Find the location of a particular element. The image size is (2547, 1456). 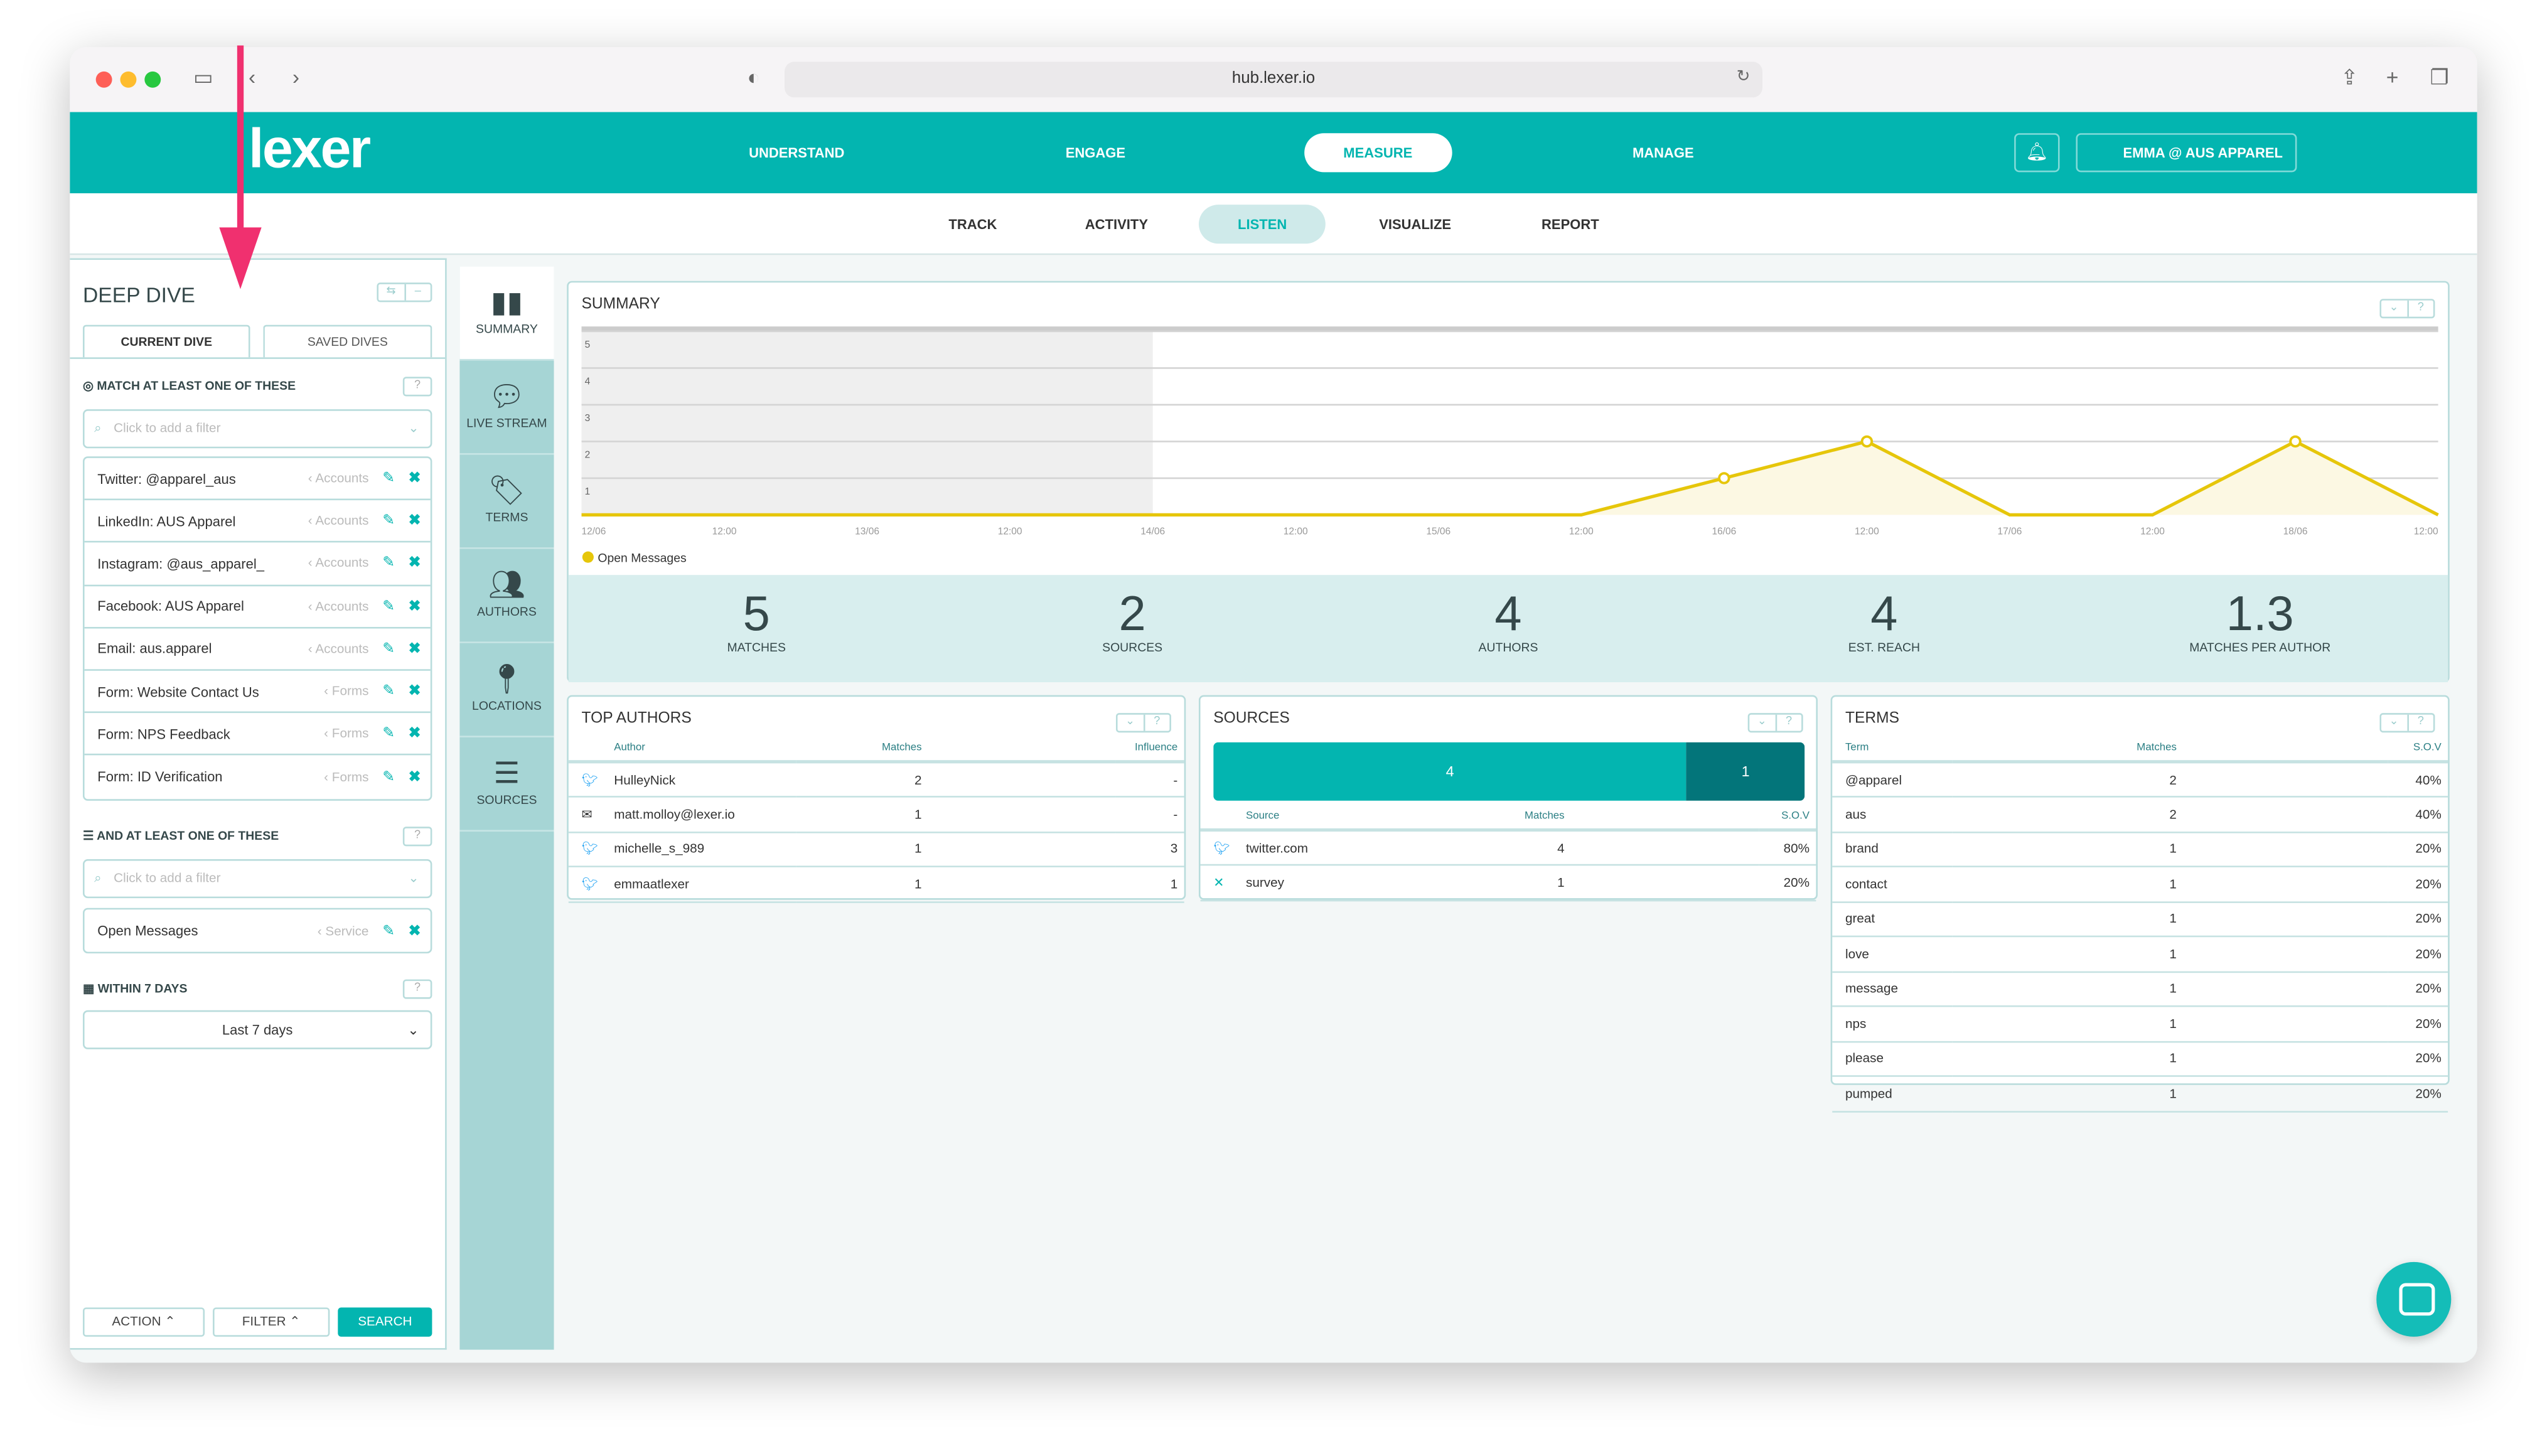

chat-launcher-button is located at coordinates (2414, 1299).